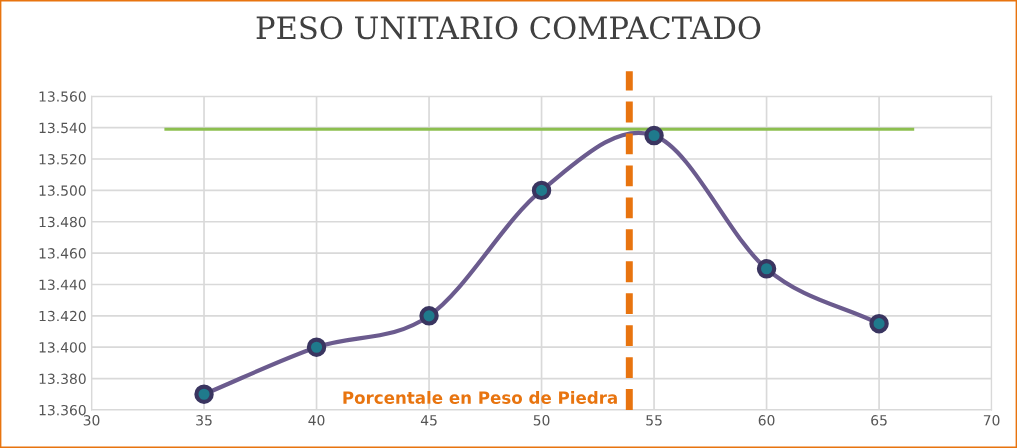 This screenshot has height=448, width=1017. I want to click on y-tick-label: 13.520, so click(62, 159).